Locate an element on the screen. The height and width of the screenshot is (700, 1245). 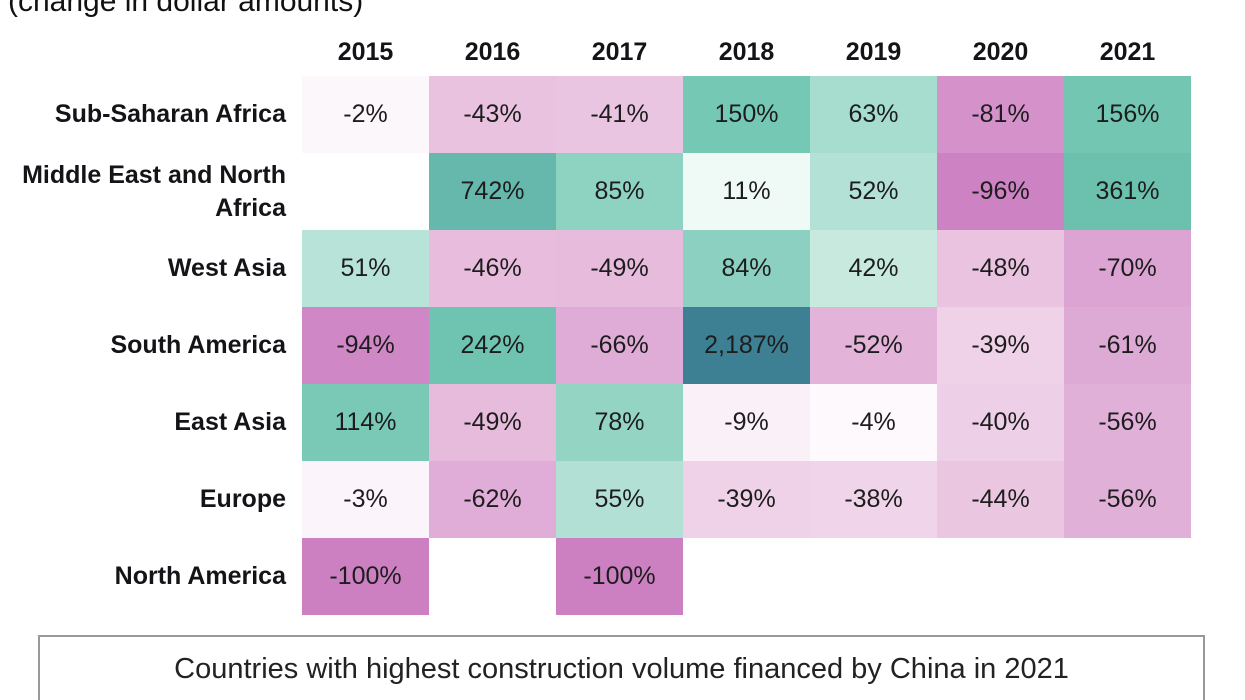
row-label: West Asia is located at coordinates (226, 268).